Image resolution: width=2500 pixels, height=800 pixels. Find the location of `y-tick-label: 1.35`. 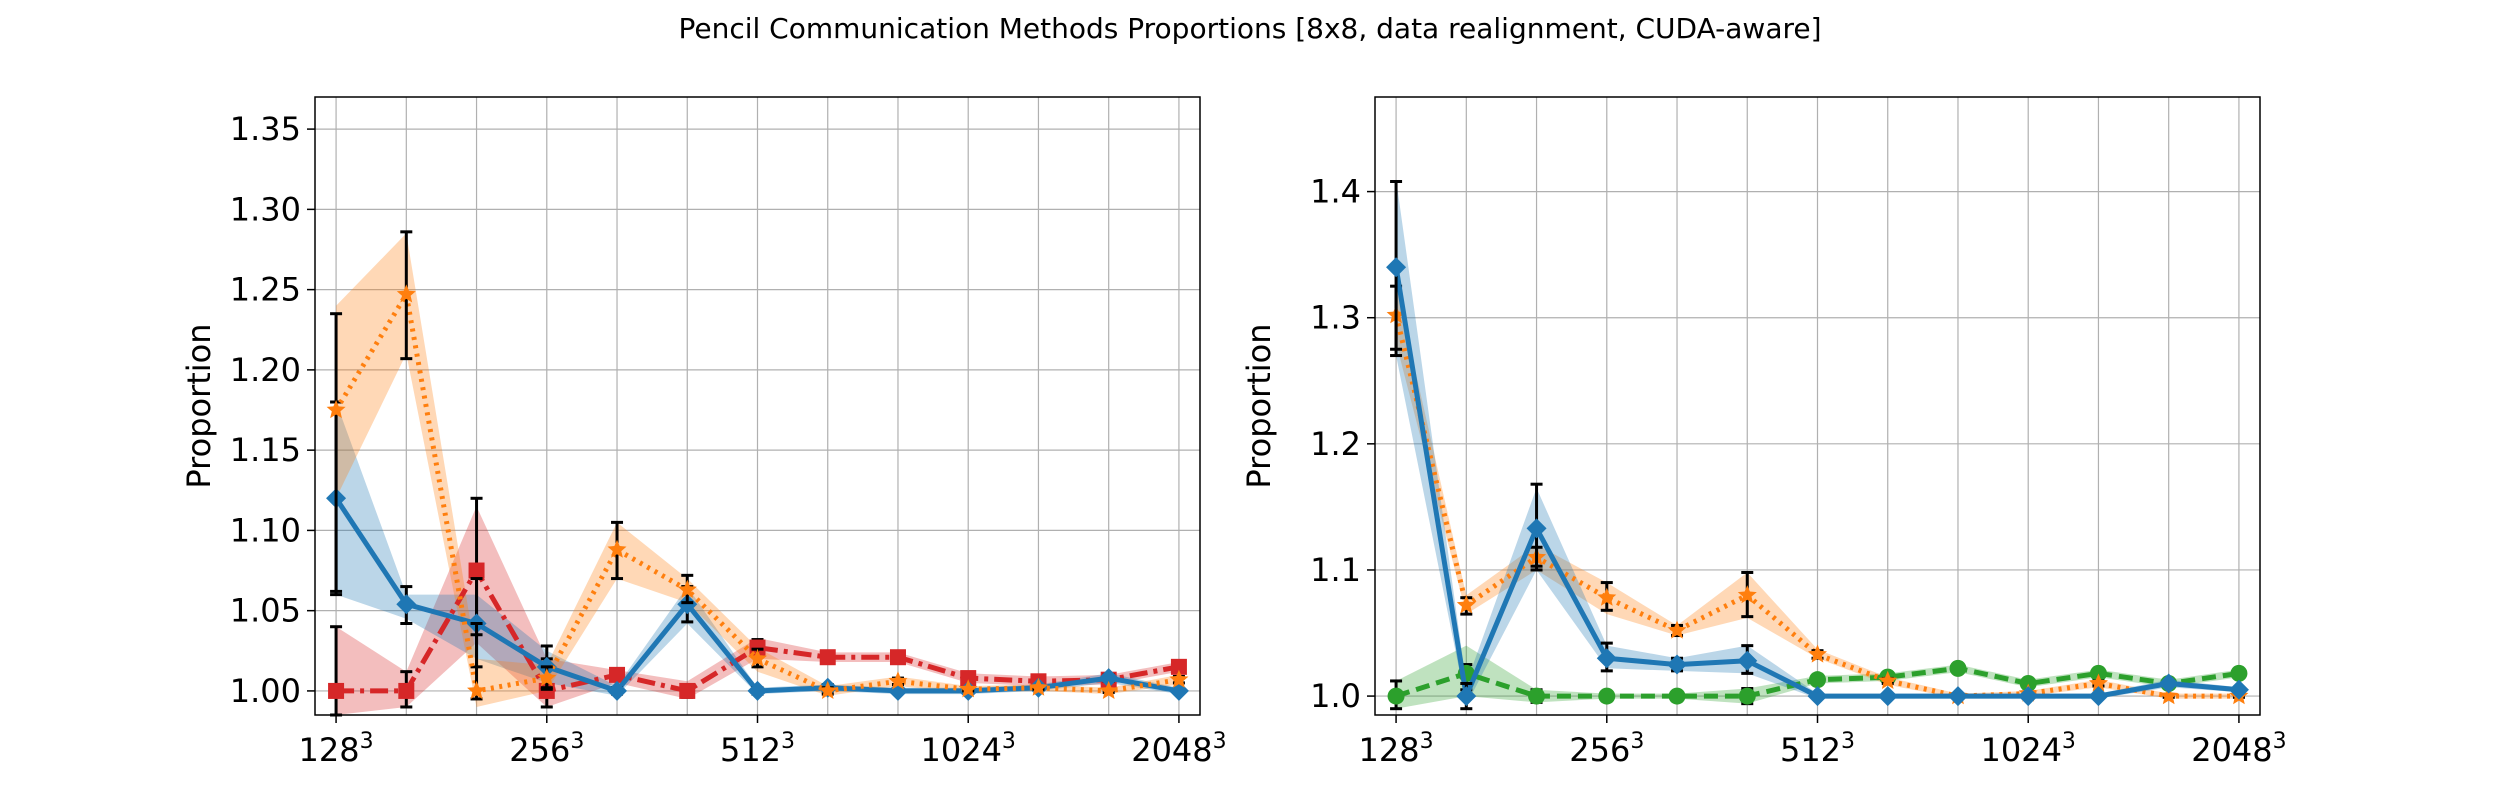

y-tick-label: 1.35 is located at coordinates (265, 129).